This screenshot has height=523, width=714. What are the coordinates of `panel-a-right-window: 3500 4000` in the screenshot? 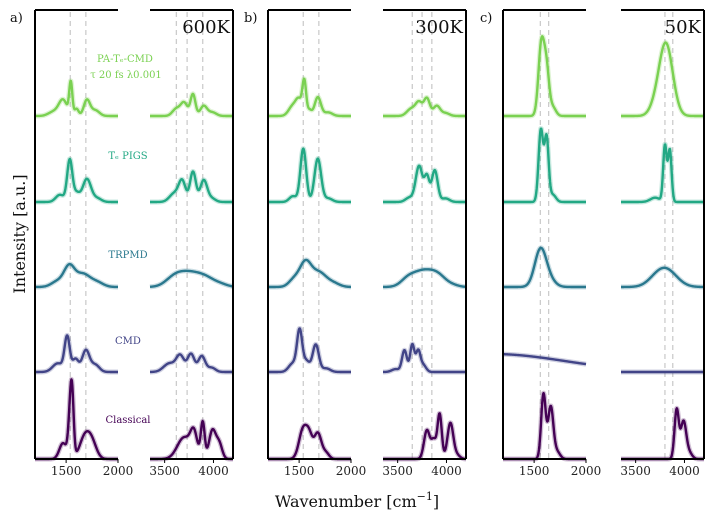 It's located at (191, 243).